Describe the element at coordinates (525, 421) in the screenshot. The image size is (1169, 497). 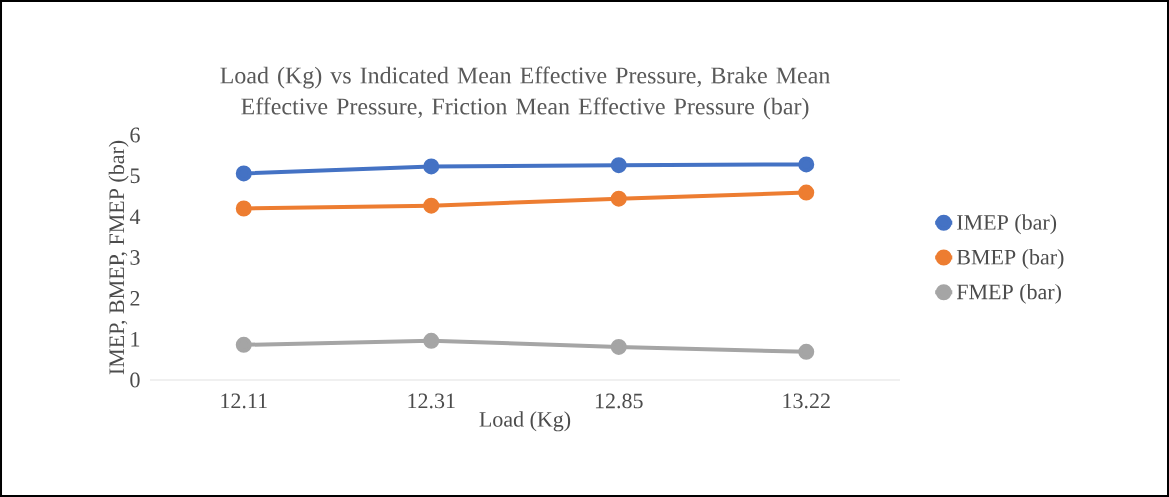
I see `x-axis-title: Load (Kg)` at that location.